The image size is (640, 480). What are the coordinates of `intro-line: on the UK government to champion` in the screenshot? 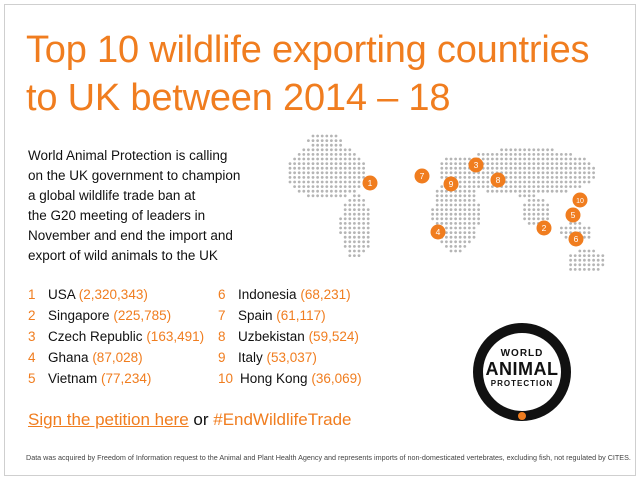 It's located at (134, 175).